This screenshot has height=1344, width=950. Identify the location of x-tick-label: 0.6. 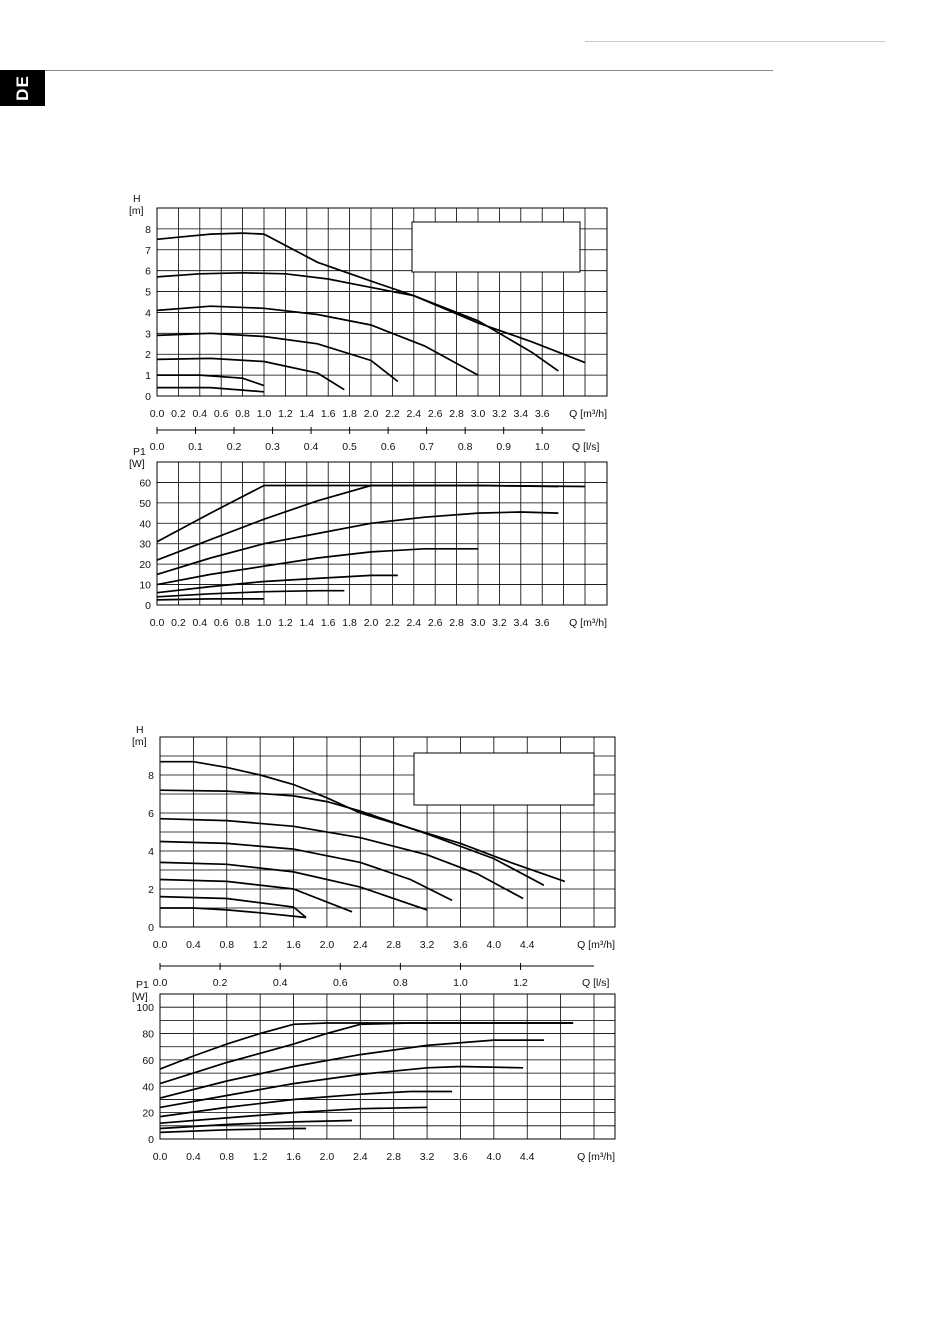
(221, 414).